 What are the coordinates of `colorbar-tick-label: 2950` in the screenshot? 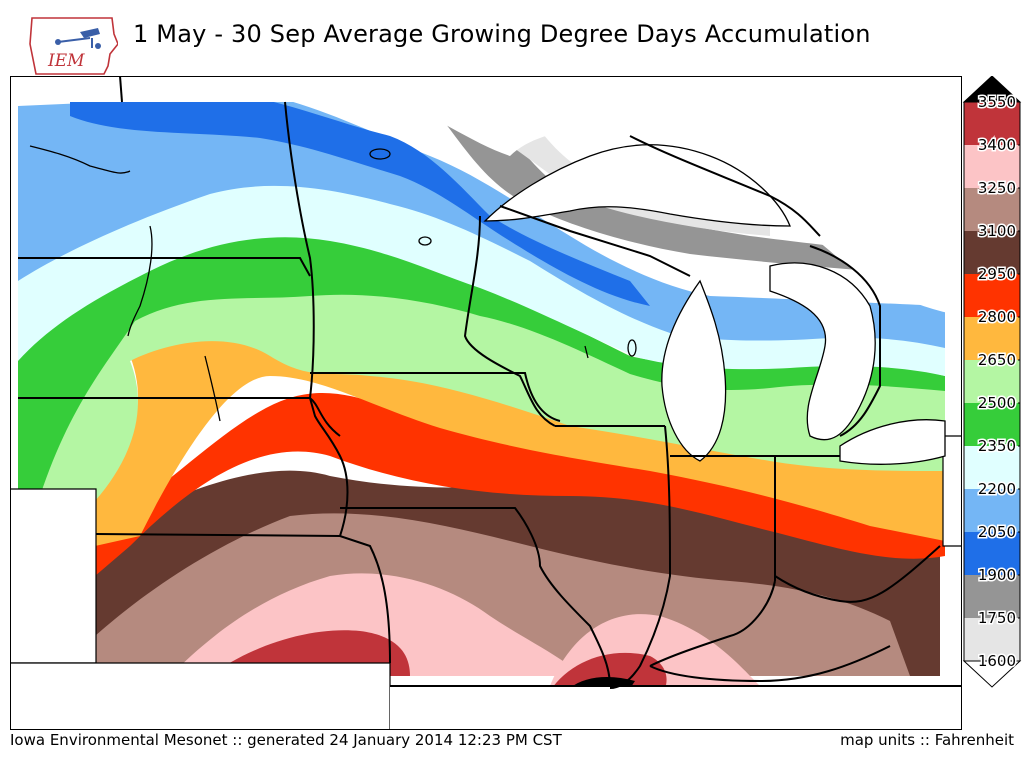 It's located at (997, 274).